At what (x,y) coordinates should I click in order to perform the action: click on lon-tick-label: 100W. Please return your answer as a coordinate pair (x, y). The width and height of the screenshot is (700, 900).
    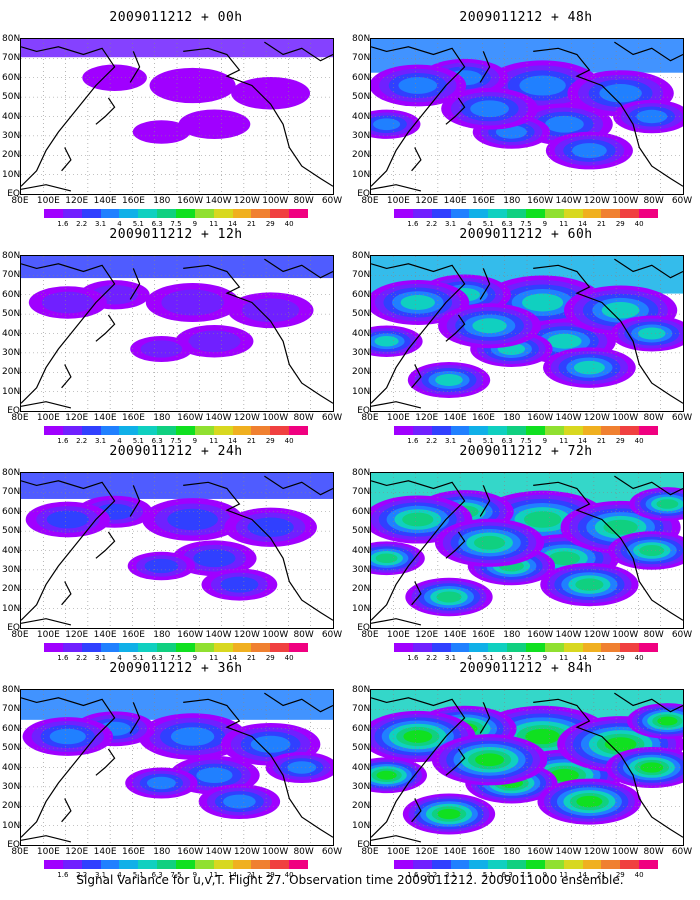
    Looking at the image, I should click on (625, 635).